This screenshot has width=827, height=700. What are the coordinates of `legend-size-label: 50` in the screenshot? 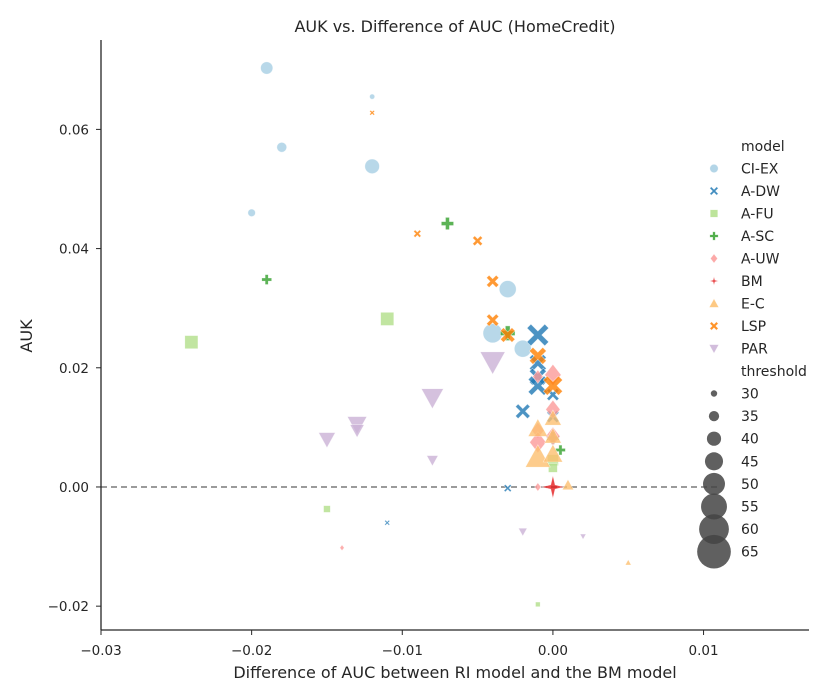 It's located at (750, 485).